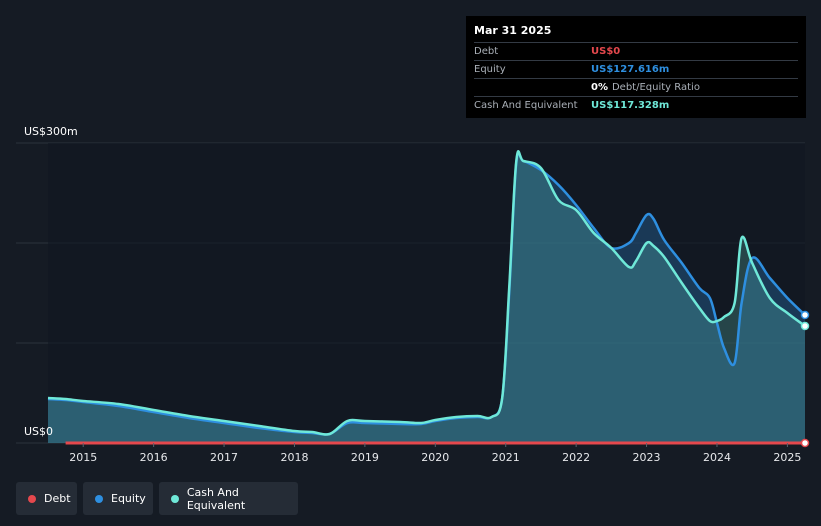 The image size is (821, 526). Describe the element at coordinates (805, 326) in the screenshot. I see `cash-end-marker` at that location.